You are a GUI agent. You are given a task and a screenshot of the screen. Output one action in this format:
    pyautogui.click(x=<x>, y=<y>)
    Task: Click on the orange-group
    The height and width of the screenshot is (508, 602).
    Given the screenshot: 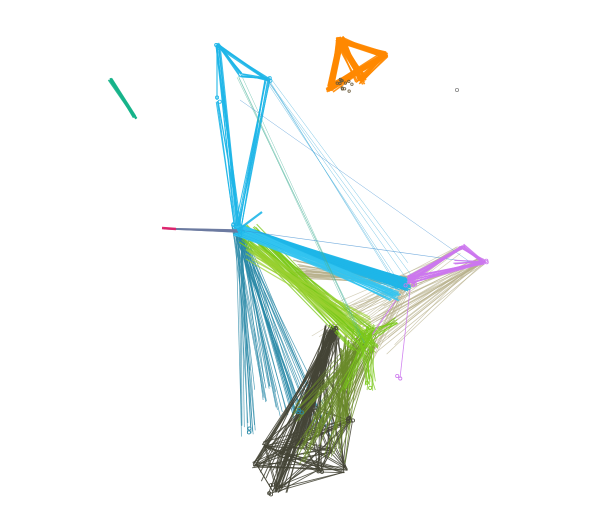 What is the action you would take?
    pyautogui.click(x=357, y=64)
    